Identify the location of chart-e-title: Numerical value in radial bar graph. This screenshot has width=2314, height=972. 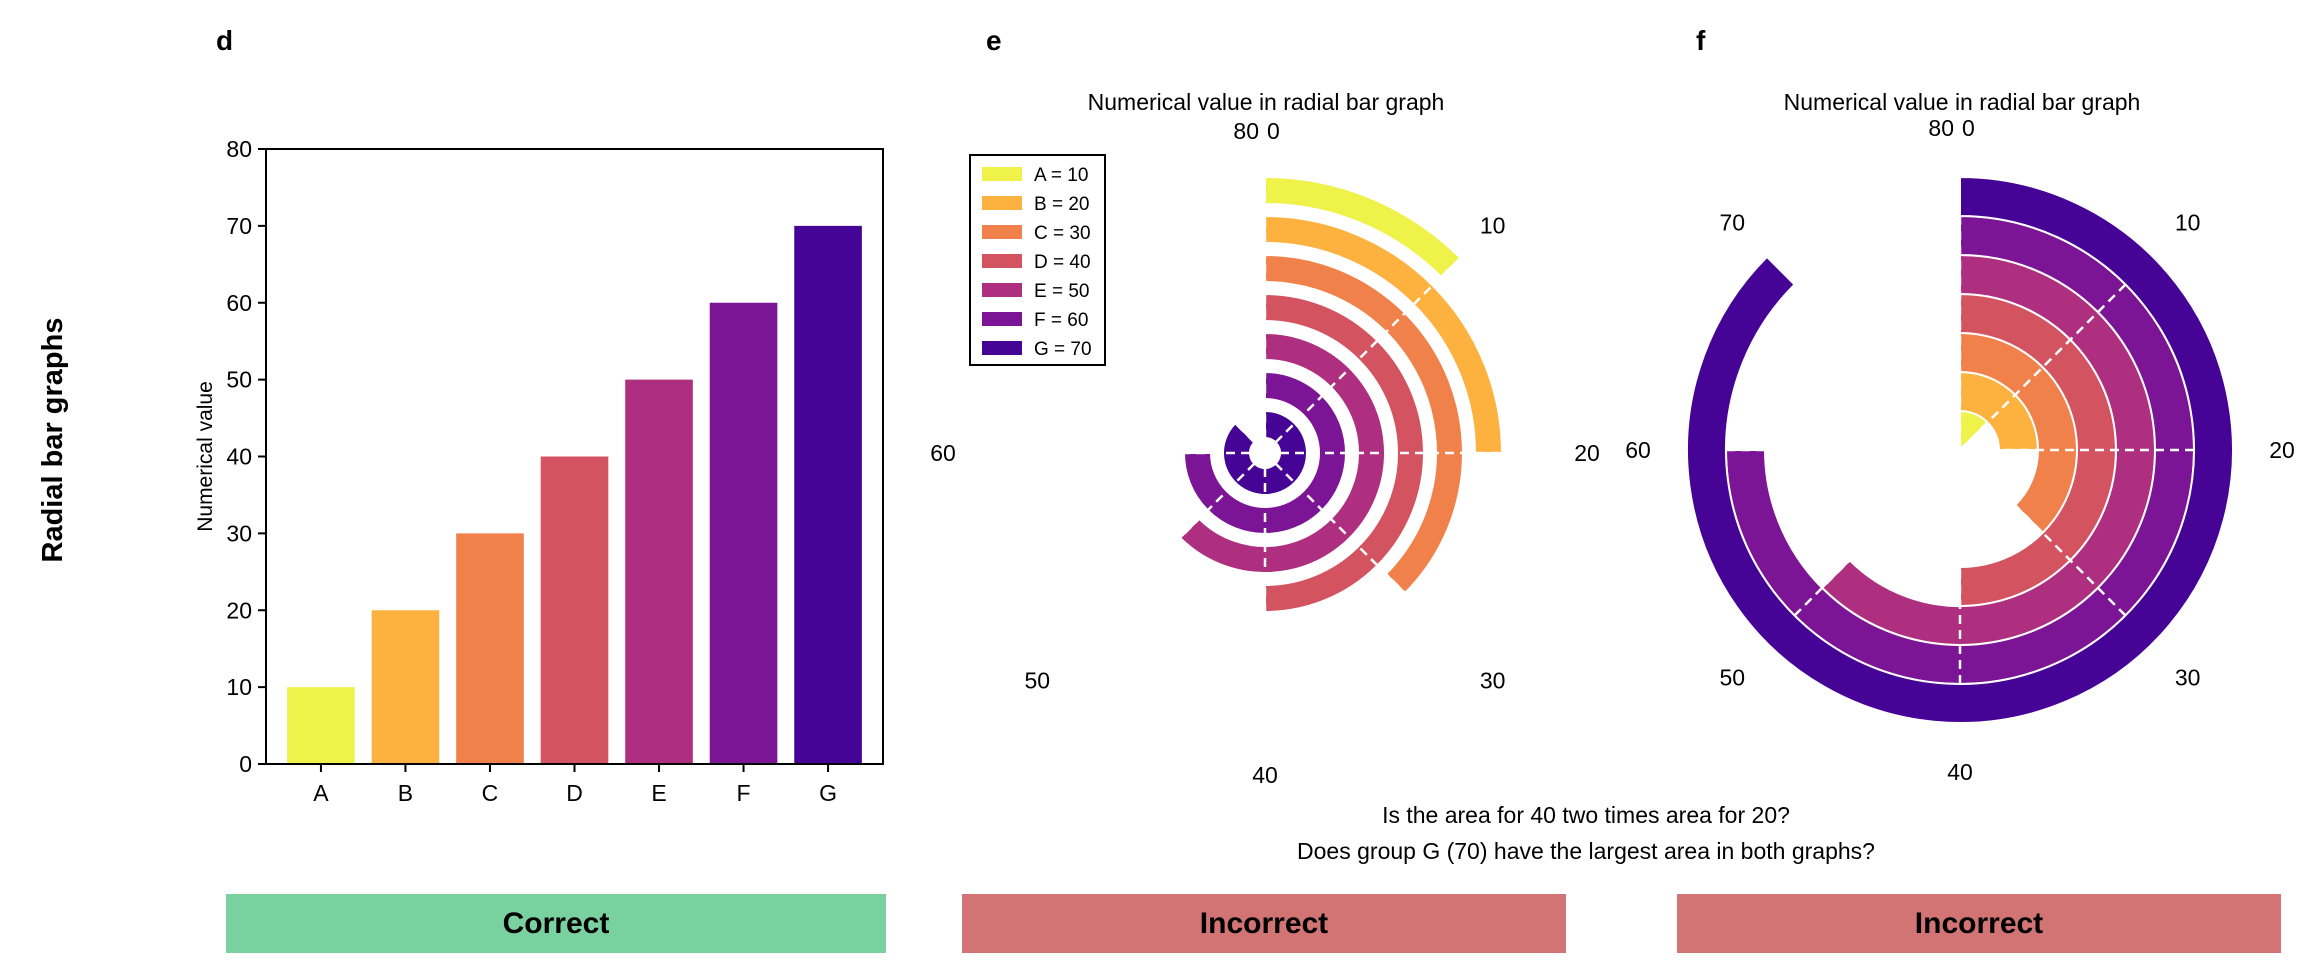
(1266, 102).